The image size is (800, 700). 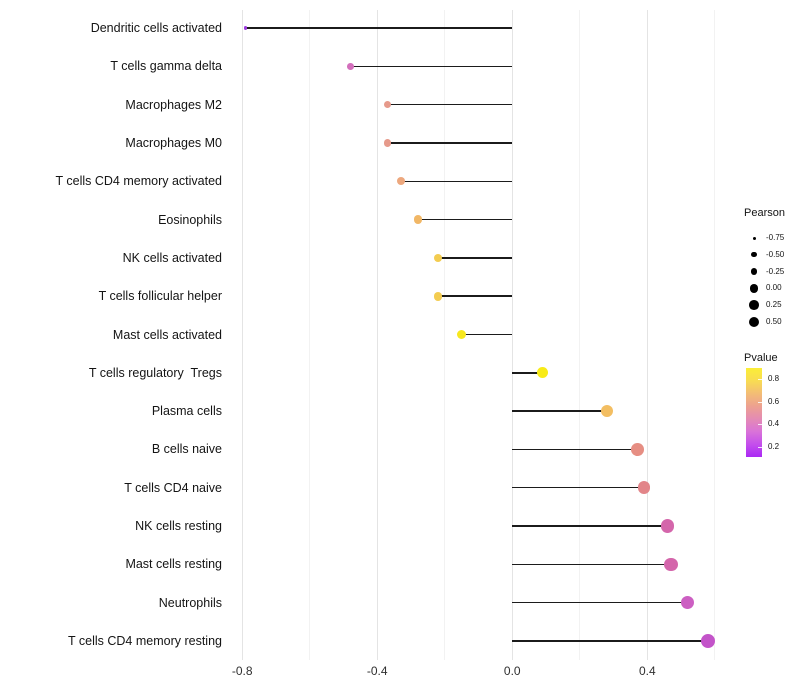 I want to click on category-label: Dendritic cells activated, so click(x=156, y=28).